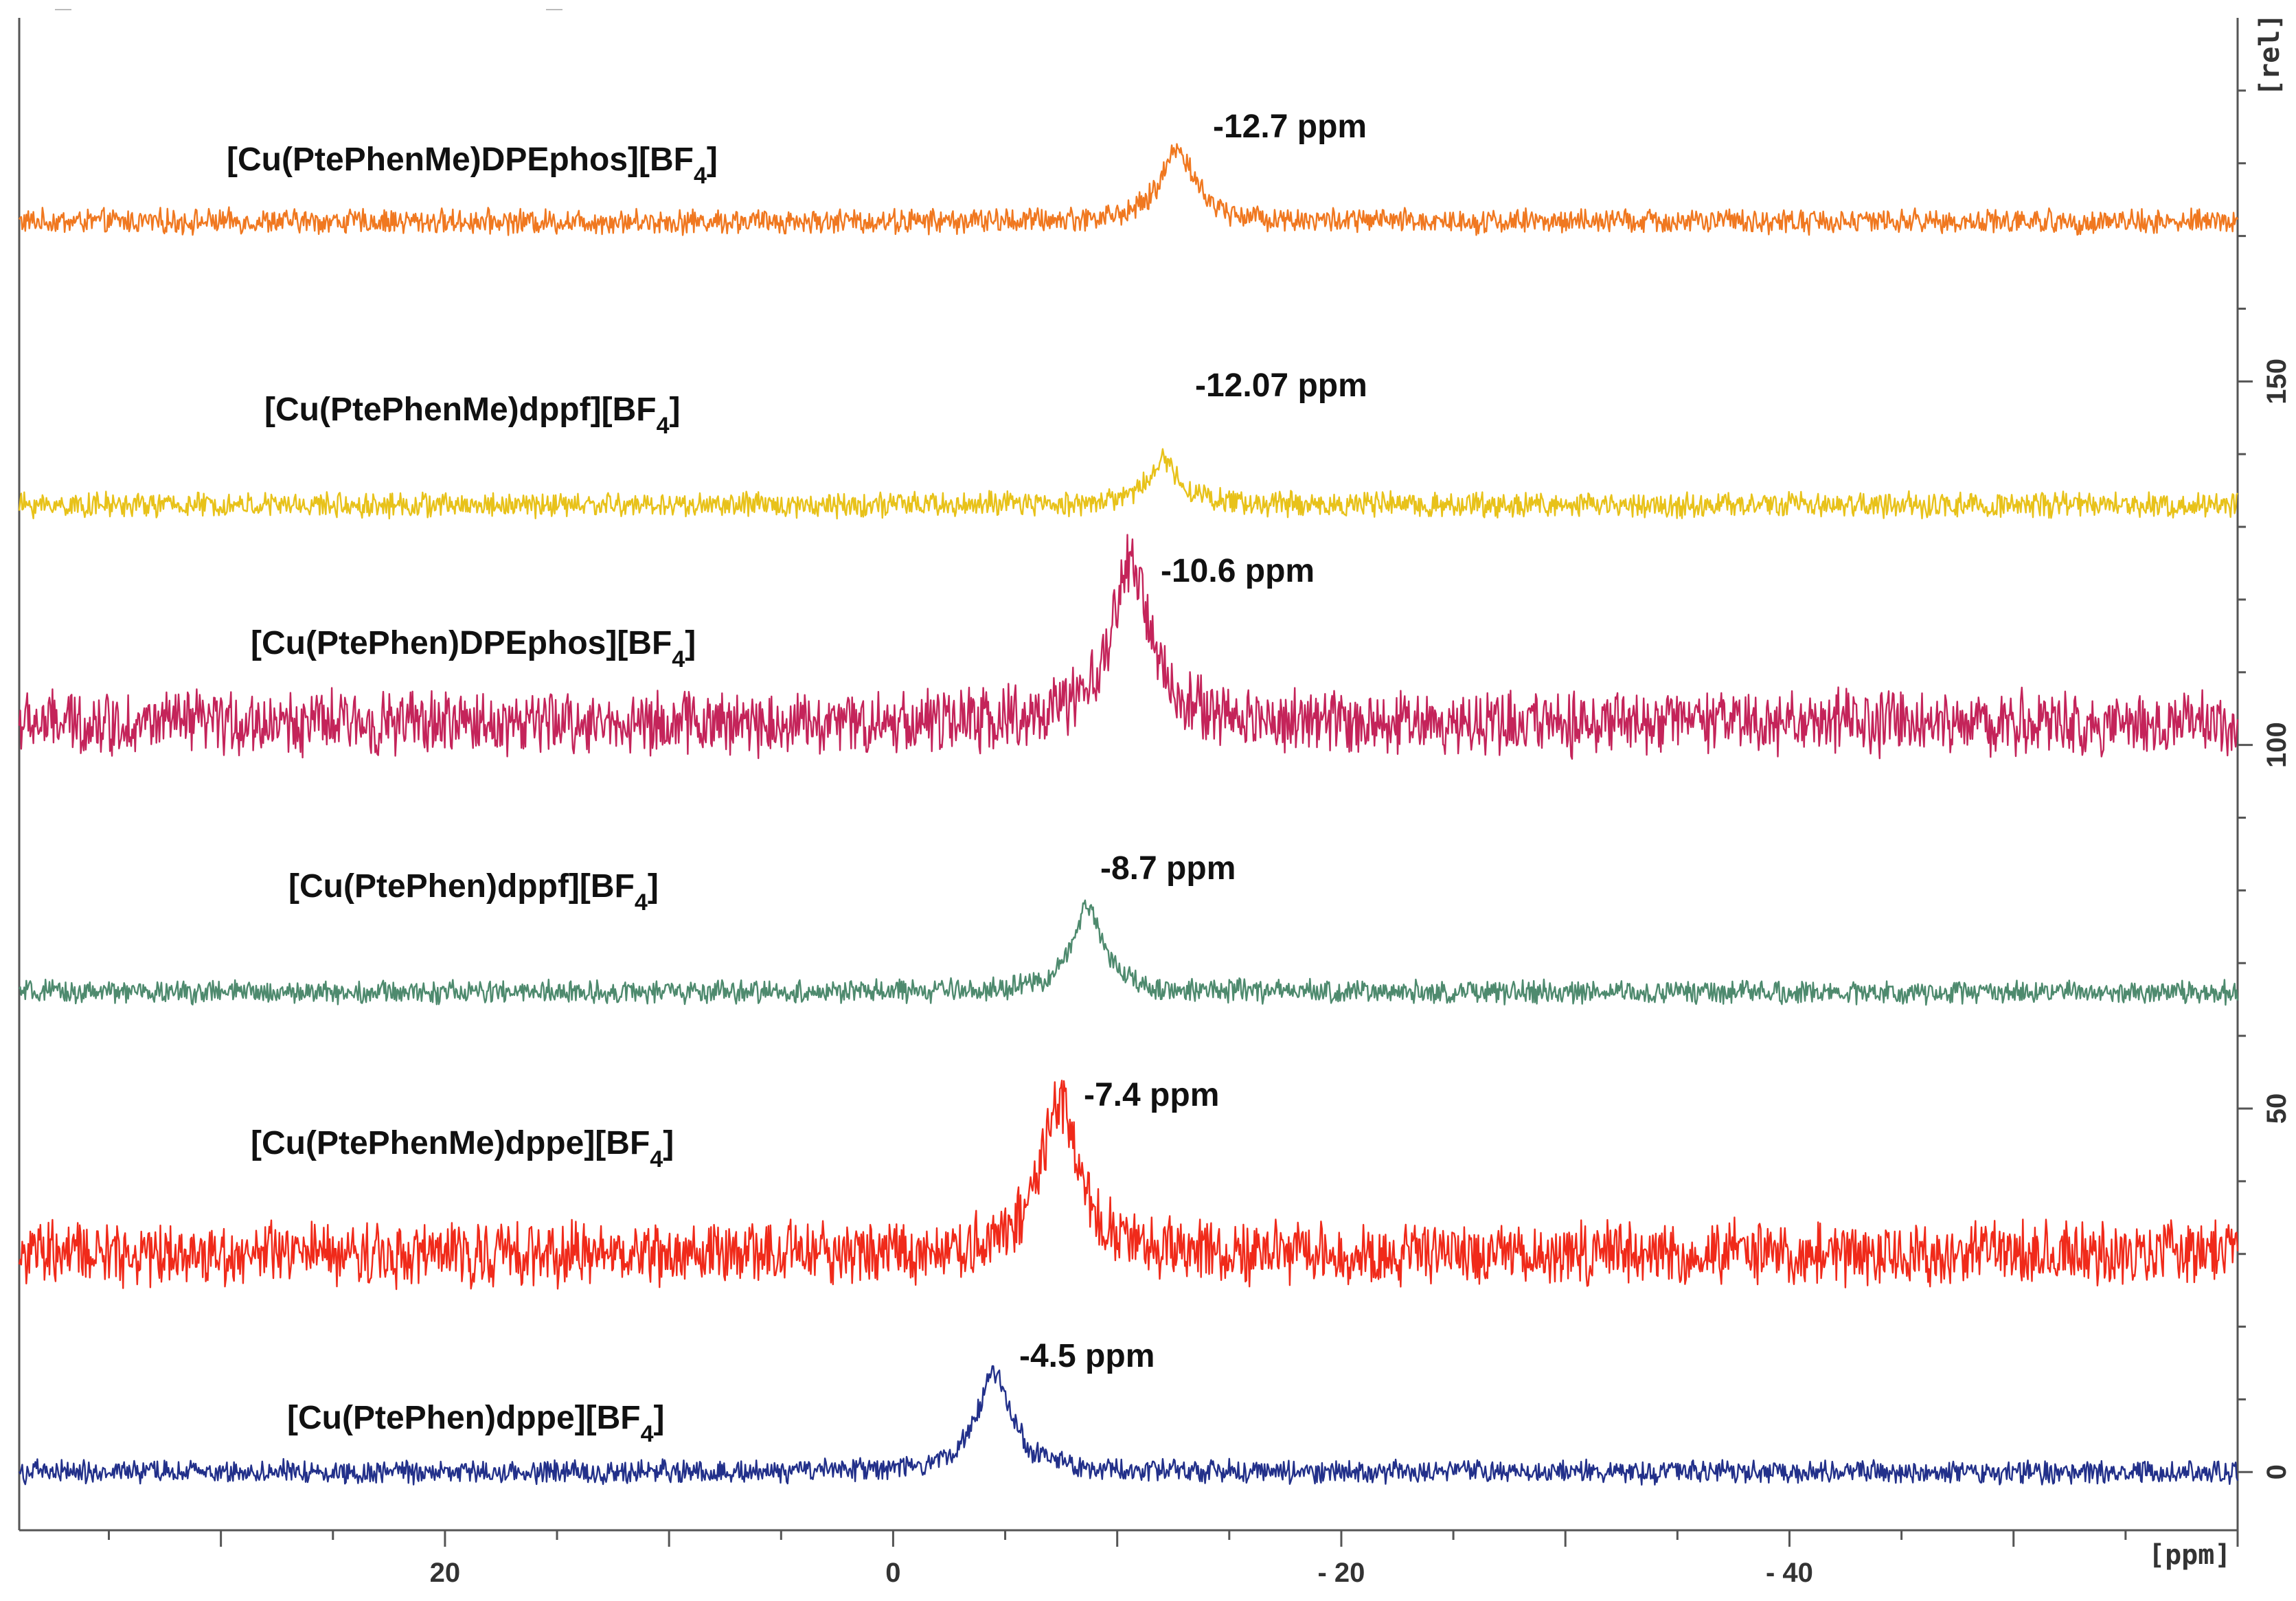  I want to click on x-tick-label: 20, so click(445, 1573).